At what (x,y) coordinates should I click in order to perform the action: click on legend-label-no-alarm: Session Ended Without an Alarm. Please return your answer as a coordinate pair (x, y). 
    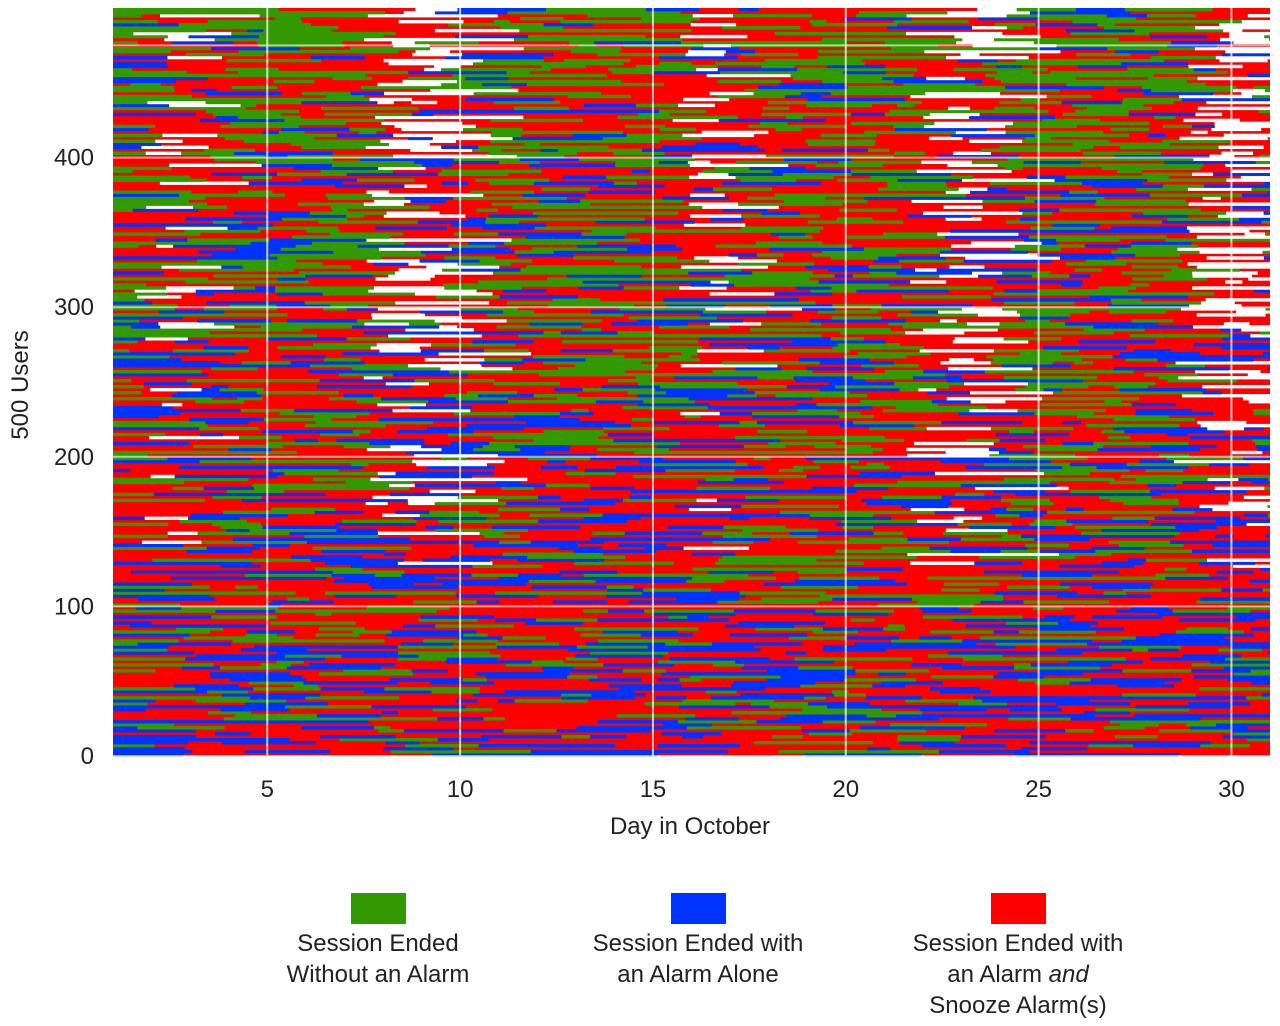
    Looking at the image, I should click on (378, 959).